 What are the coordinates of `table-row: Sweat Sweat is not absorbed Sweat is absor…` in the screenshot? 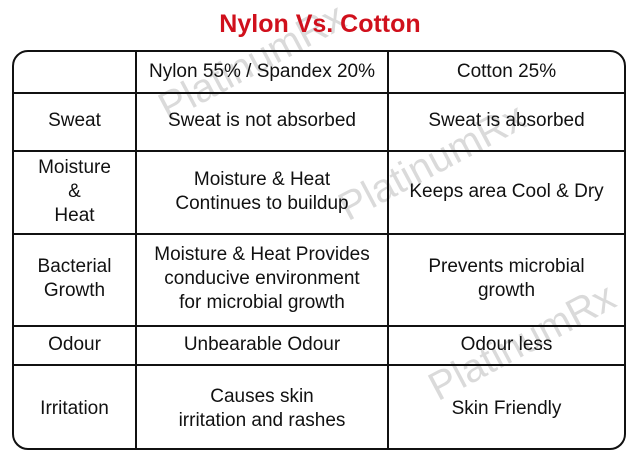 It's located at (319, 122).